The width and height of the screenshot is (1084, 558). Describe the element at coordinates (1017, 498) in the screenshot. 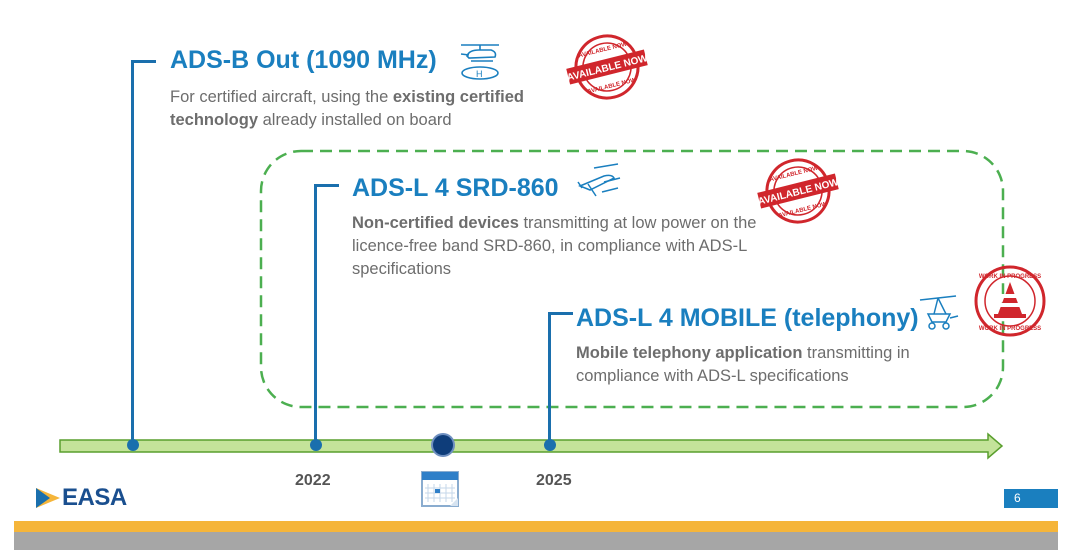

I see `page-number: 6` at that location.